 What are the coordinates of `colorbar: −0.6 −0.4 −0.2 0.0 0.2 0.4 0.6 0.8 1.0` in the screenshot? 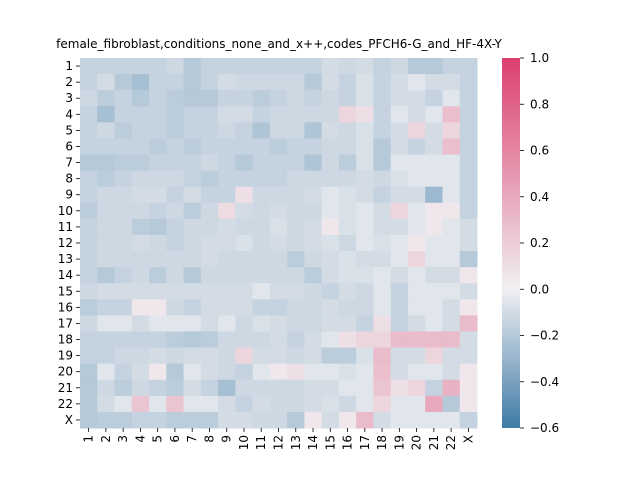 It's located at (530, 243).